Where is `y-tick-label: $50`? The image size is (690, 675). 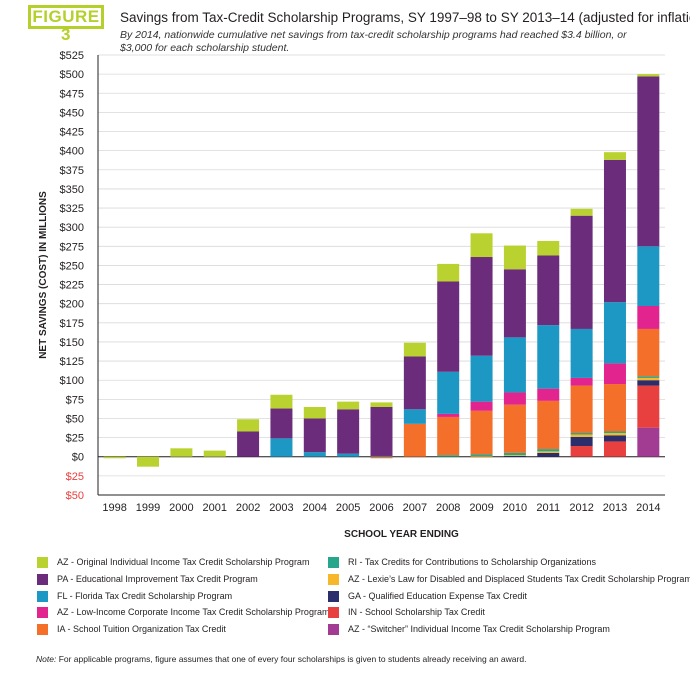 y-tick-label: $50 is located at coordinates (75, 496).